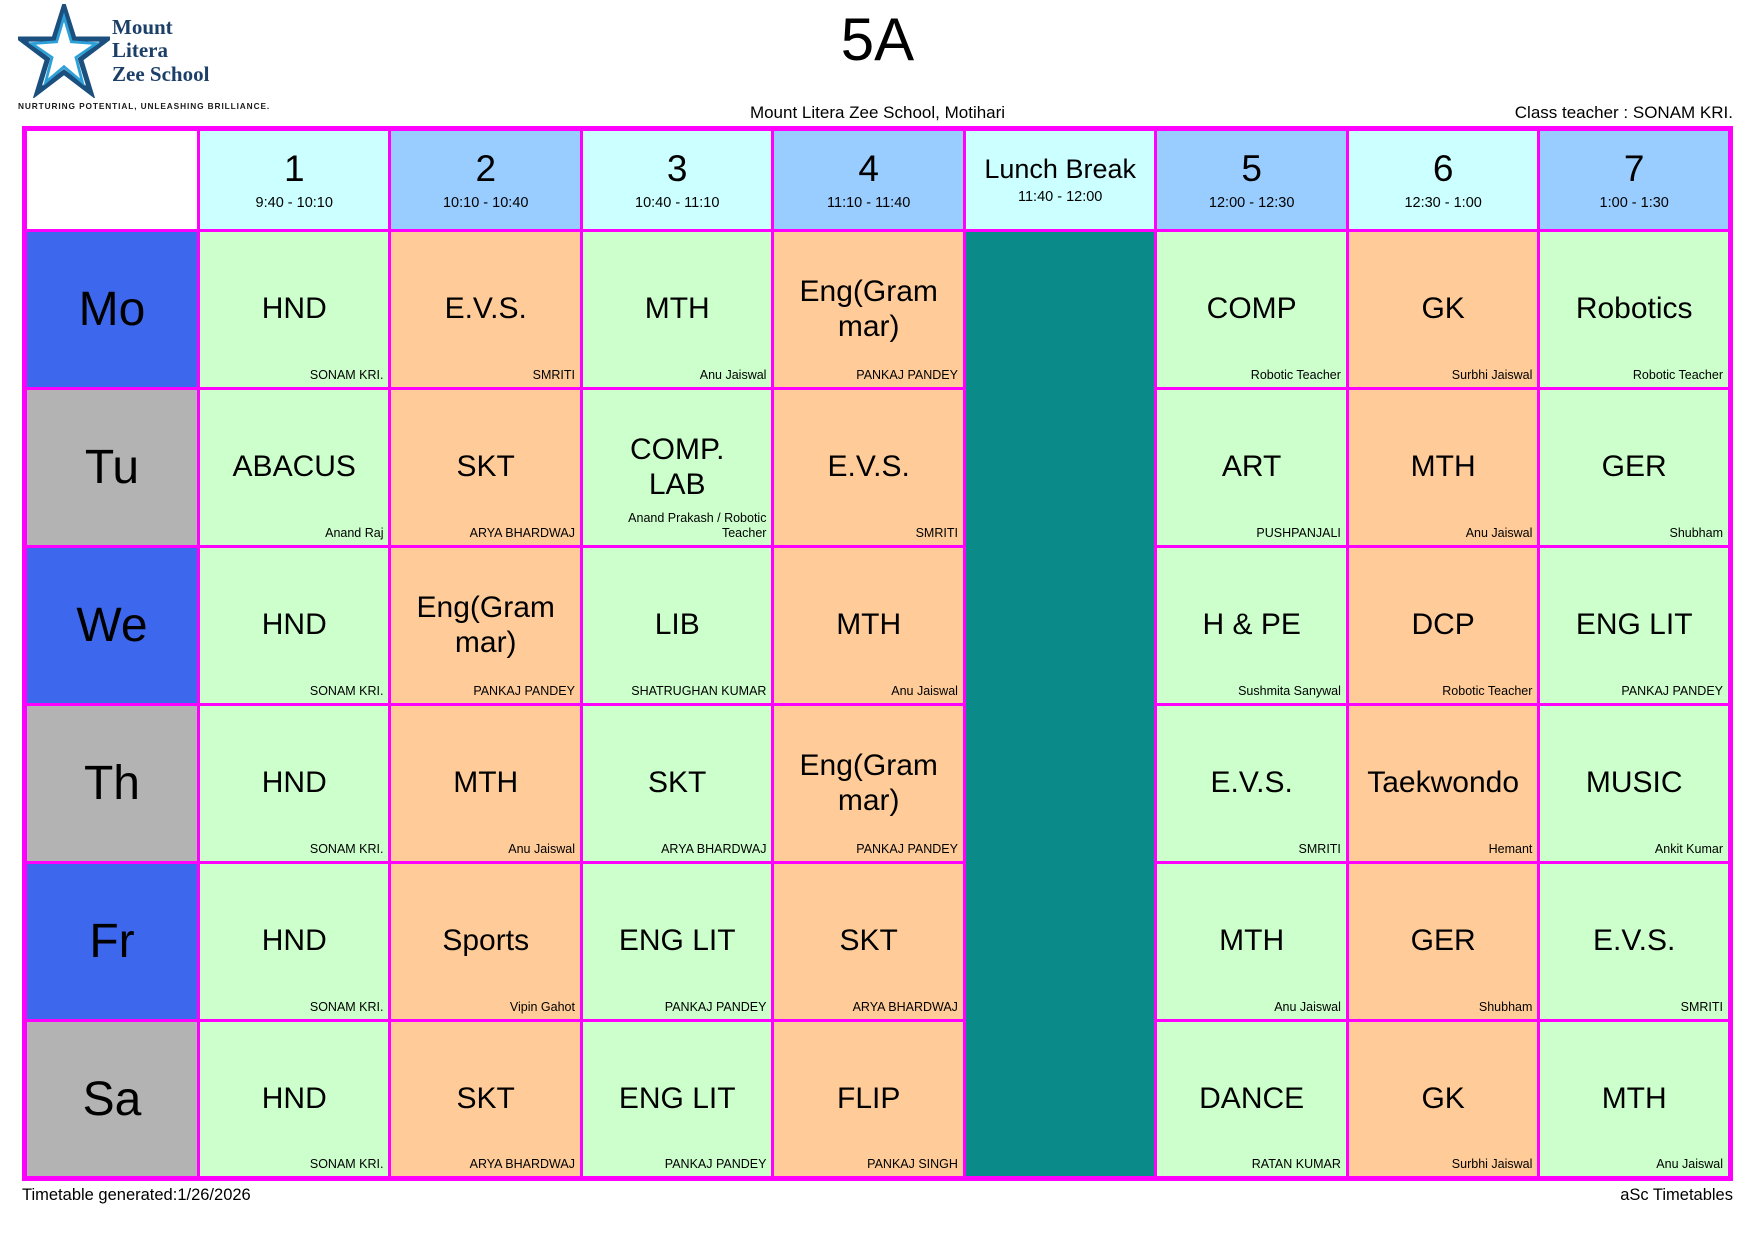 This screenshot has height=1241, width=1755. What do you see at coordinates (1676, 1195) in the screenshot?
I see `asc-timetables-brand: aSc Timetables` at bounding box center [1676, 1195].